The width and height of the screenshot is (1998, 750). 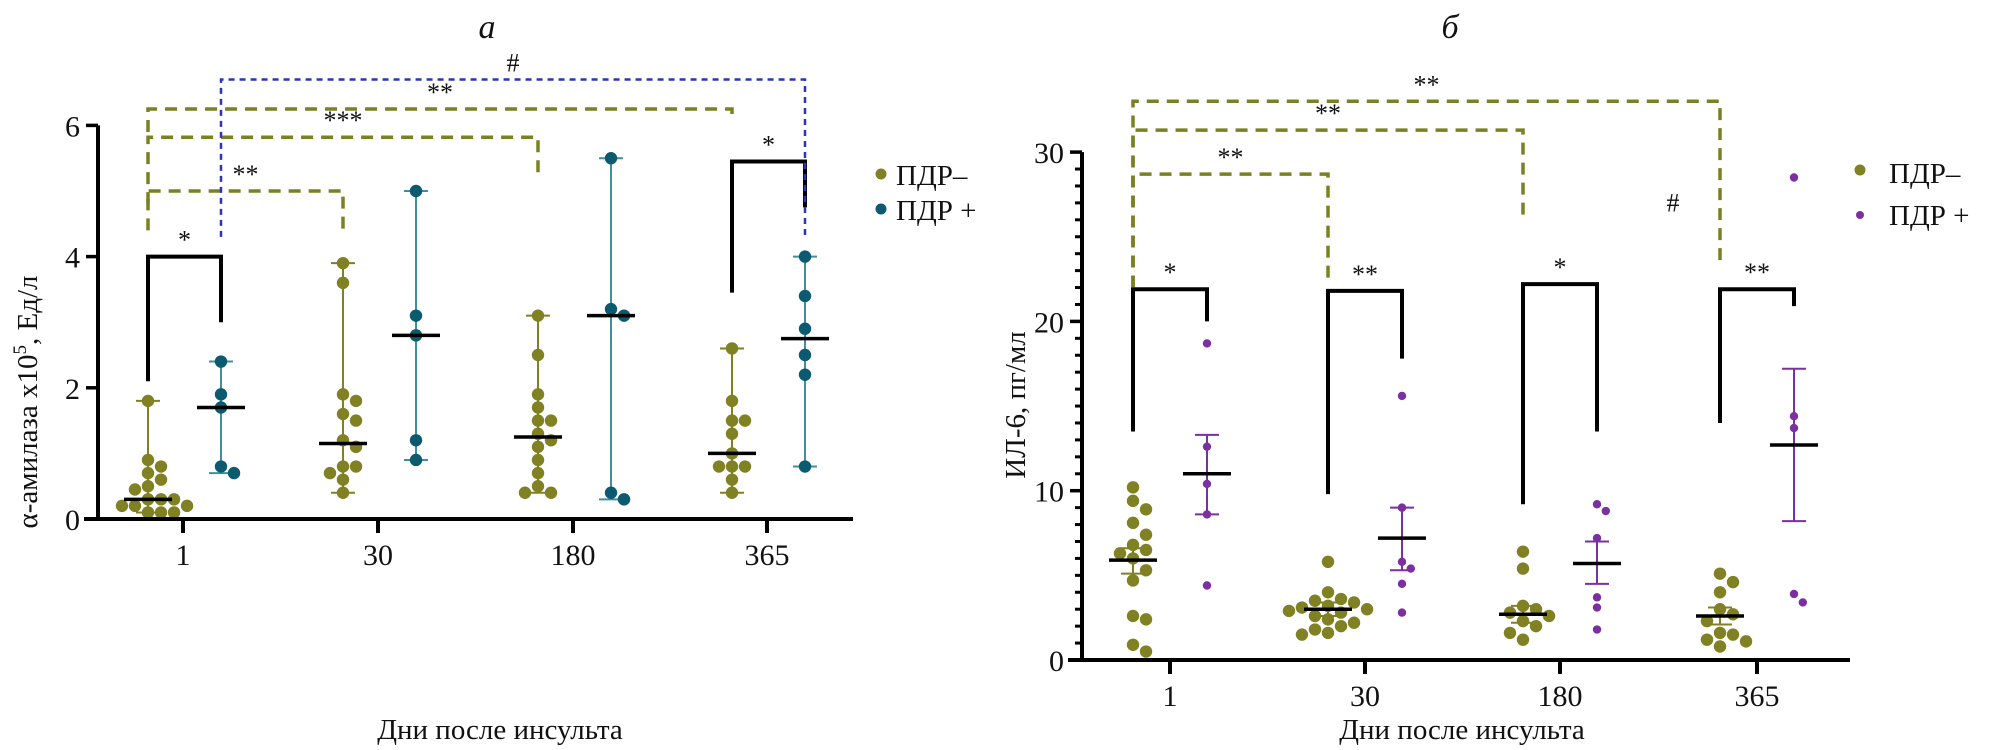 I want to click on y-tick-label: 30, so click(x=1049, y=153).